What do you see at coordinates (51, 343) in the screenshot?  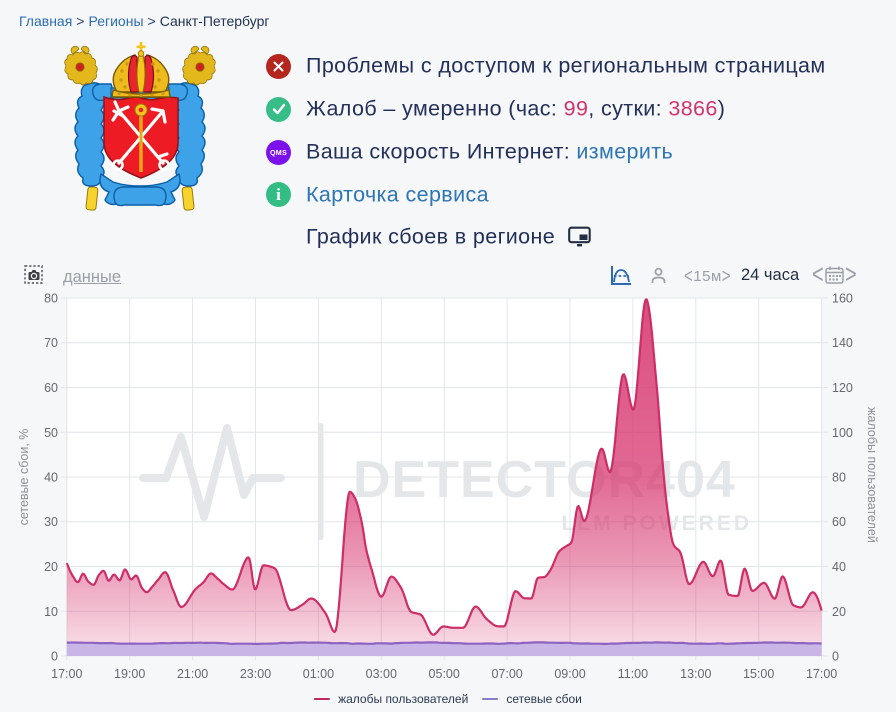 I see `svg-text: 70` at bounding box center [51, 343].